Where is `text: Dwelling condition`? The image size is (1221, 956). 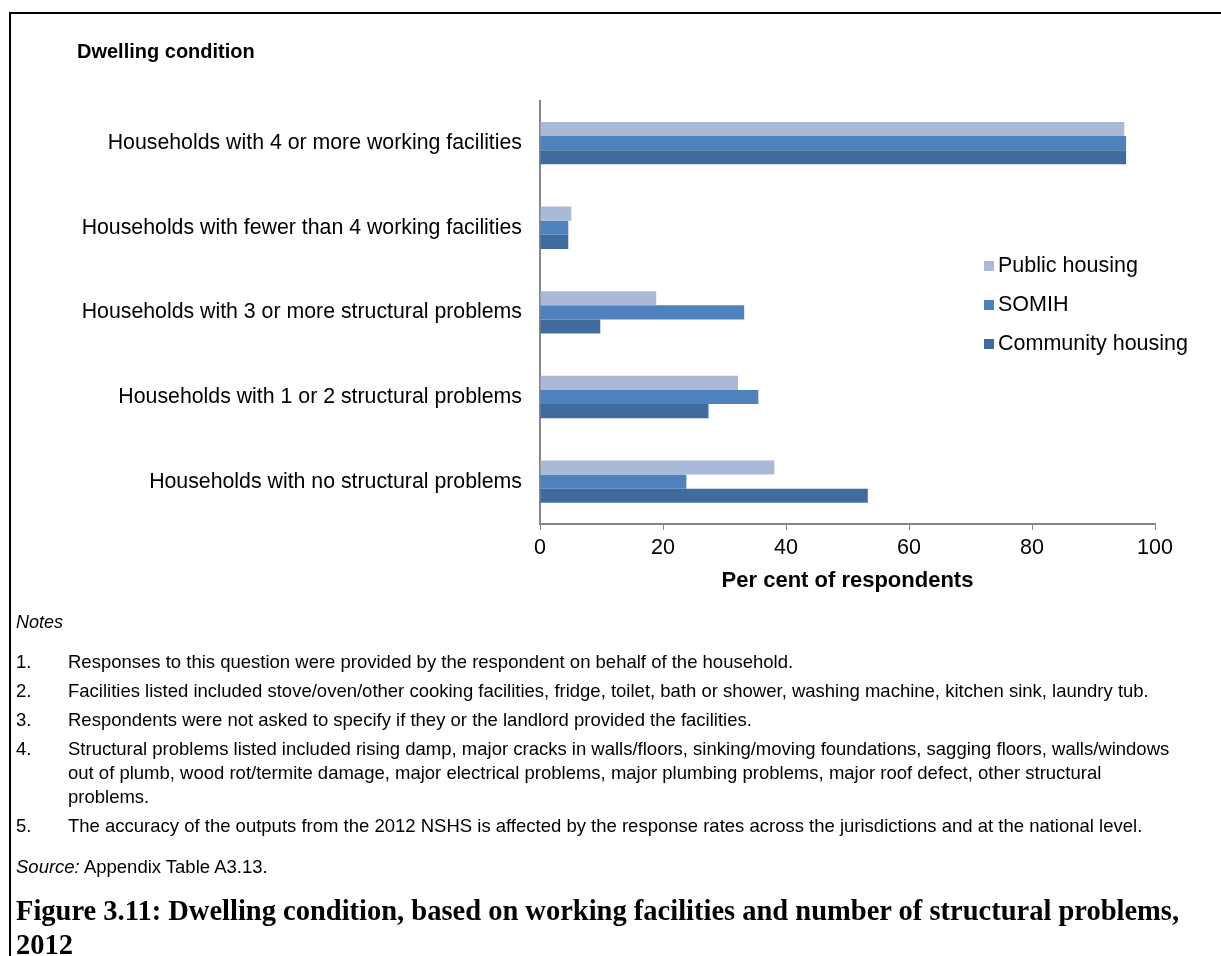 text: Dwelling condition is located at coordinates (166, 51).